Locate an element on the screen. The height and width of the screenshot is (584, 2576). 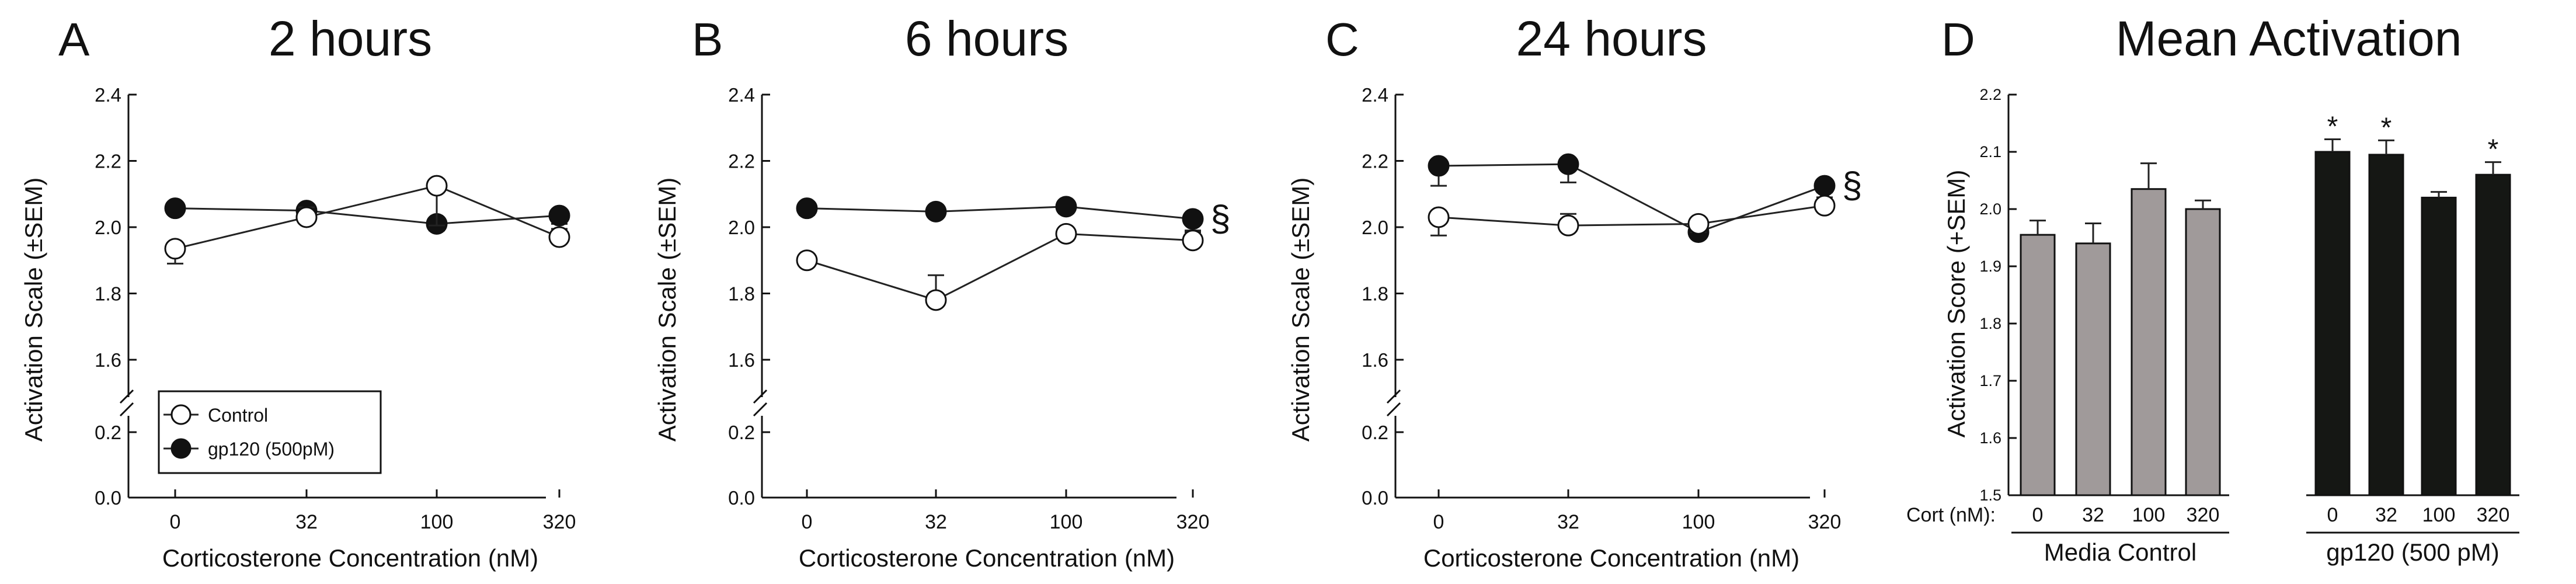
panel-letter: A is located at coordinates (74, 39).